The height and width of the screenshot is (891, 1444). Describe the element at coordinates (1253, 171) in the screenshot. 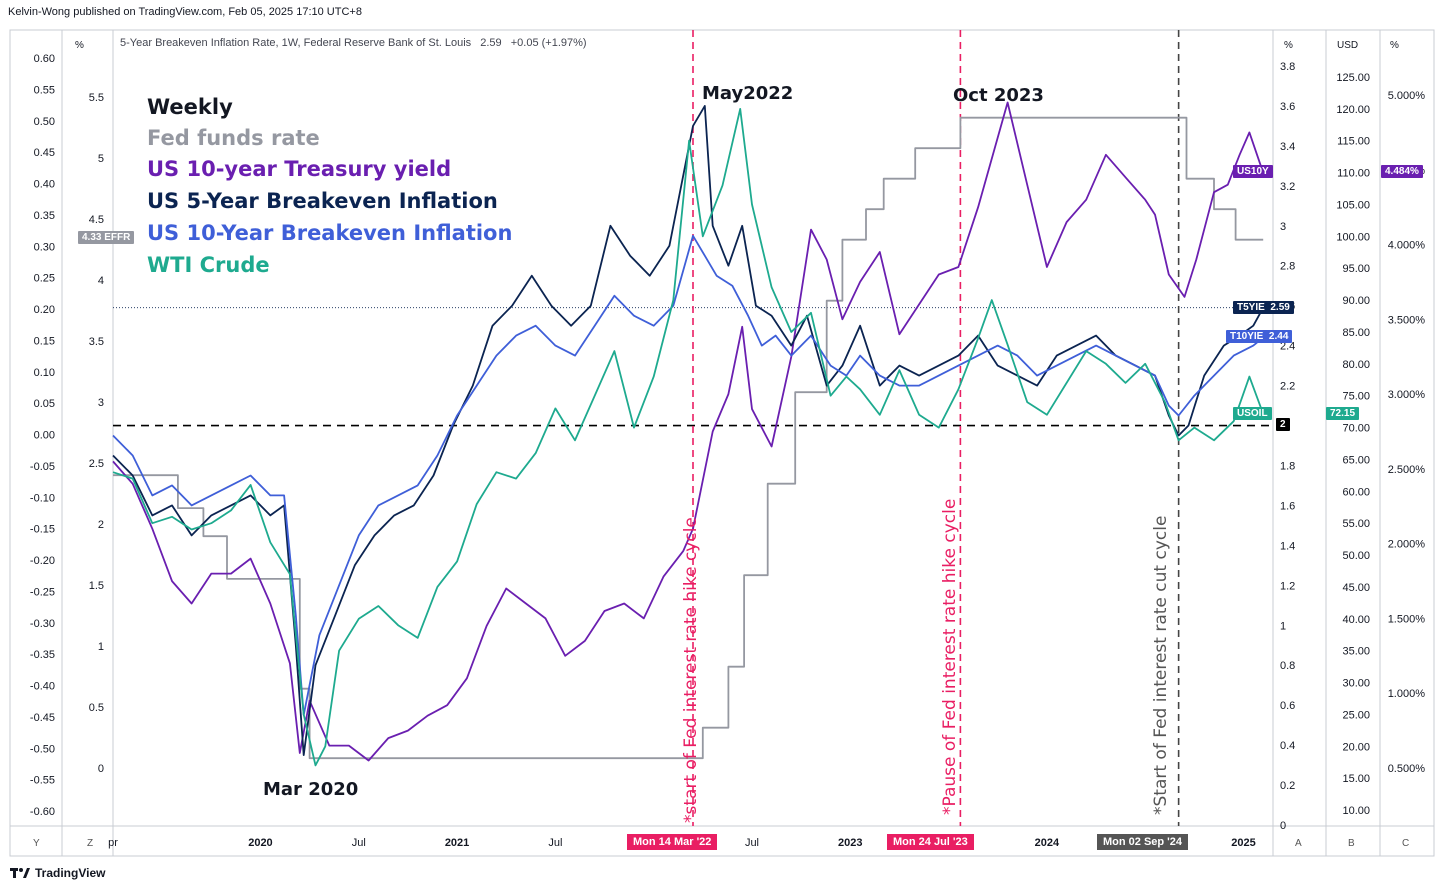

I see `us10y-tag: US10Y` at that location.